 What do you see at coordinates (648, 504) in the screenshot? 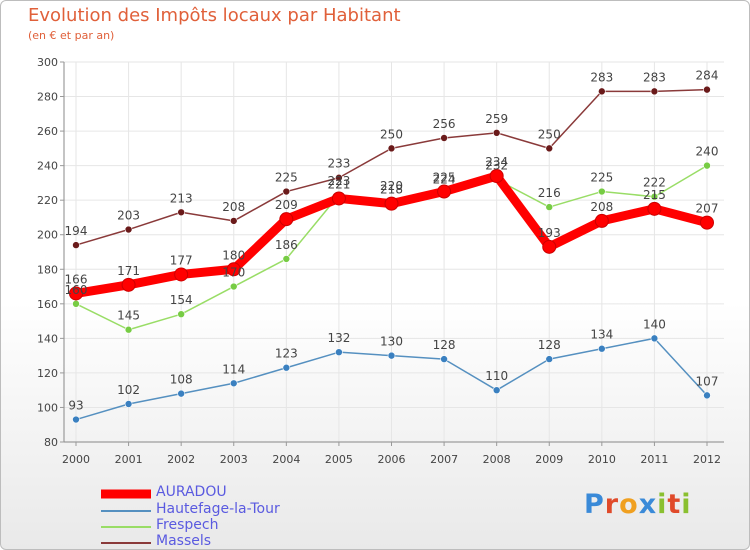
I see `brand-letter: x` at bounding box center [648, 504].